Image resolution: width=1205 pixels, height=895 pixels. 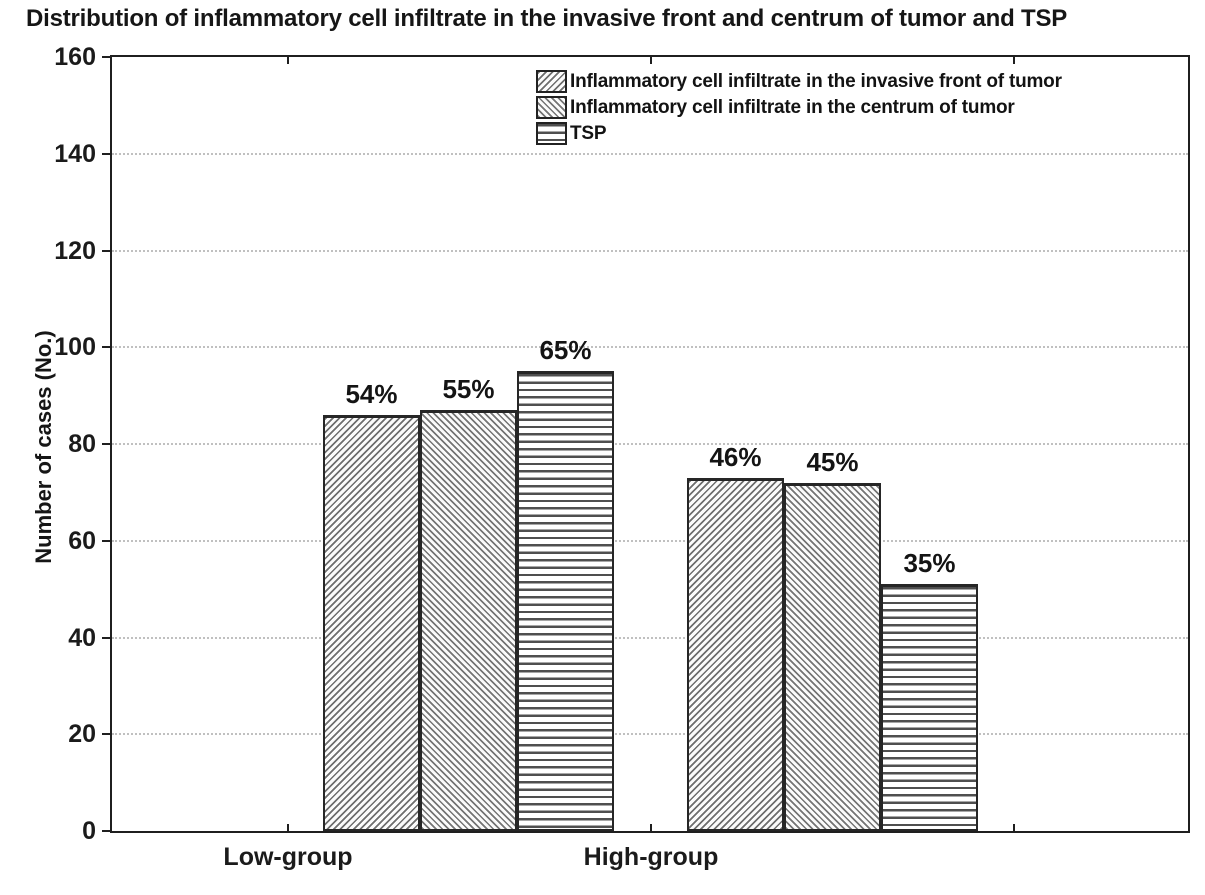 I want to click on y-tick-label-80: 80, so click(x=82, y=444).